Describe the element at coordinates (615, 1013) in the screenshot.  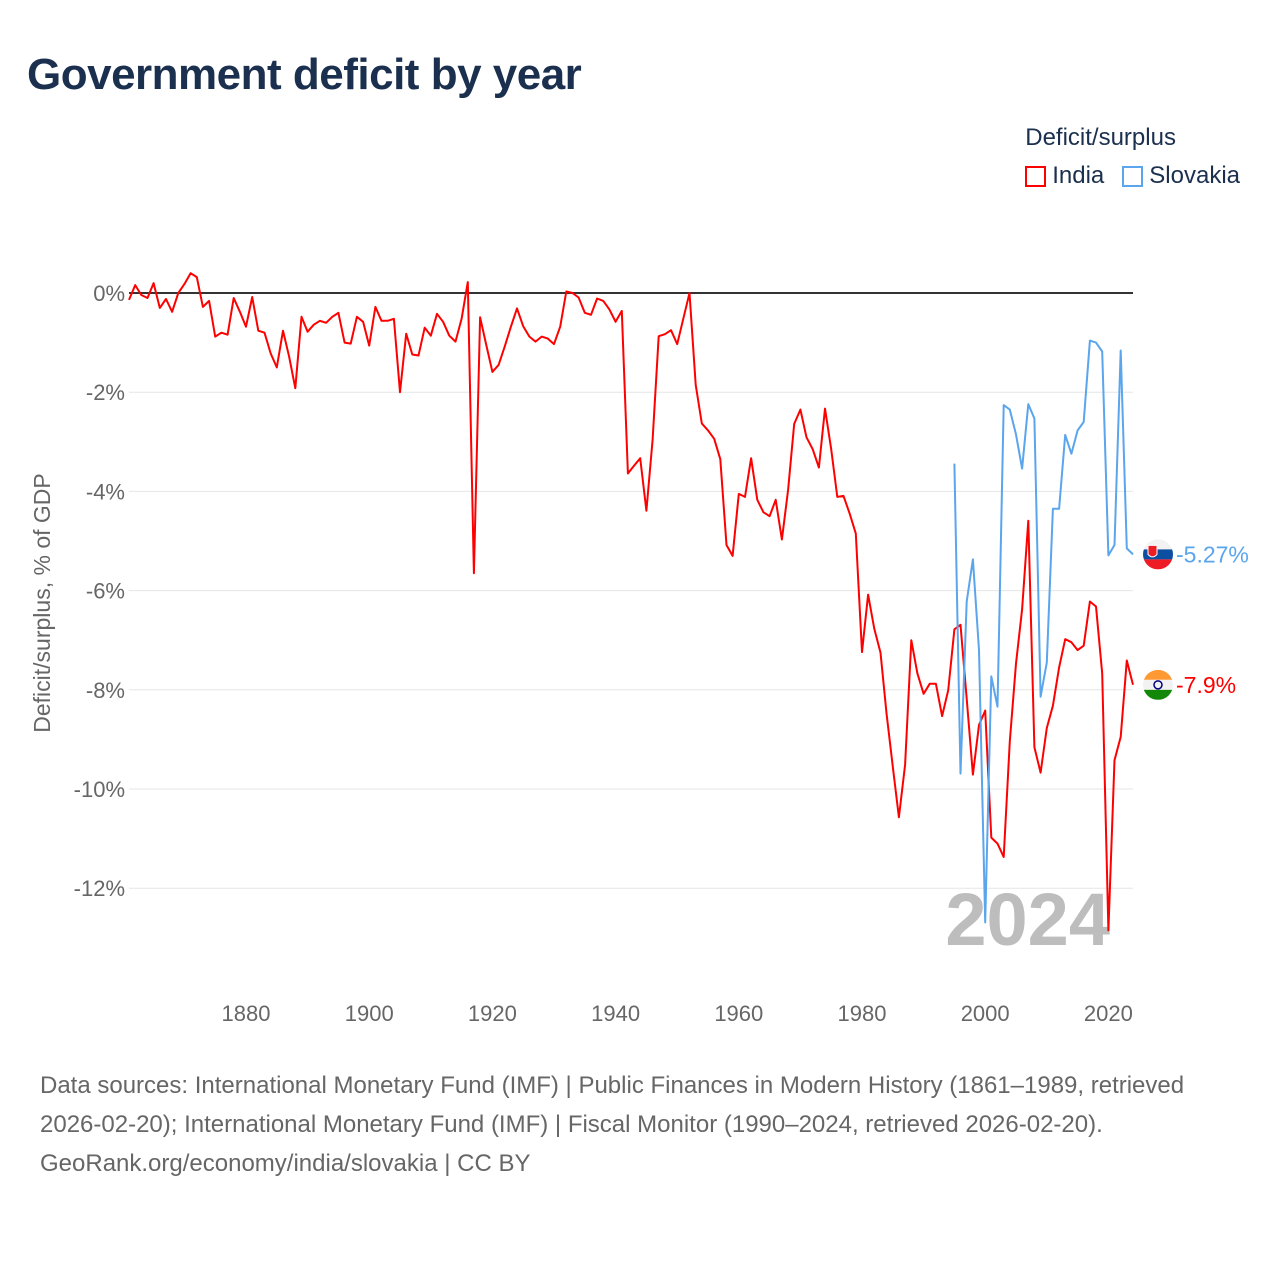
I see `x-tick-label: 1940` at that location.